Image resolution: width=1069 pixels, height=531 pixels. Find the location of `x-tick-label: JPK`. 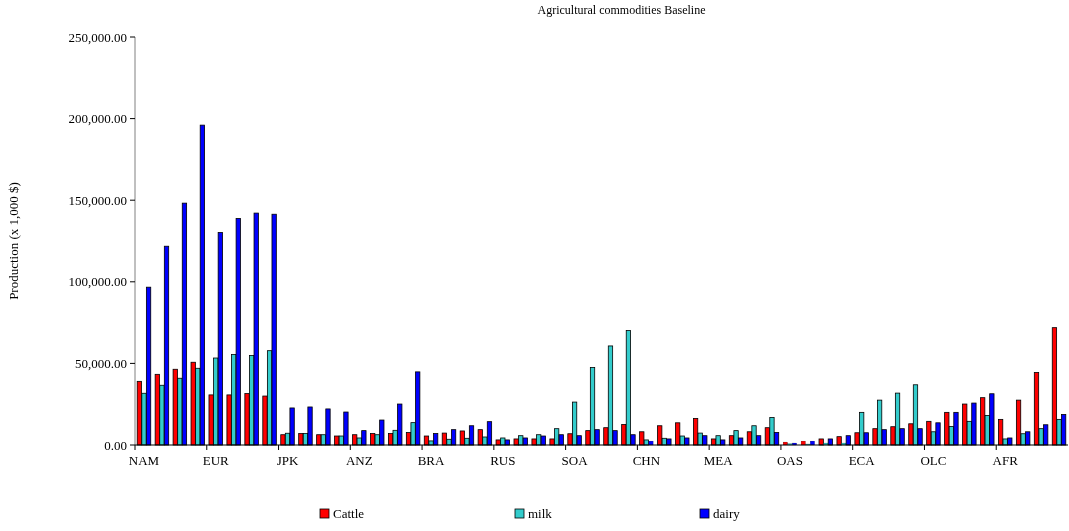

x-tick-label: JPK is located at coordinates (287, 460).